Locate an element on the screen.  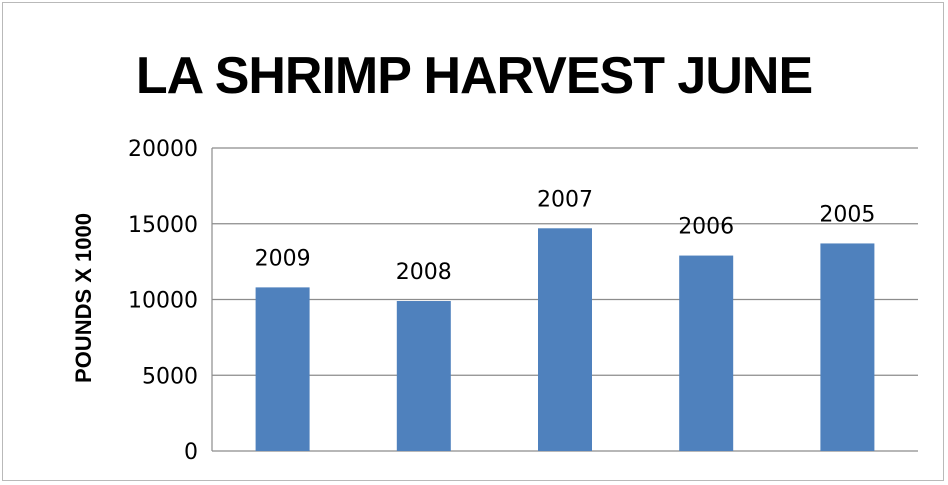
data-label-2005: 2005 is located at coordinates (847, 214).